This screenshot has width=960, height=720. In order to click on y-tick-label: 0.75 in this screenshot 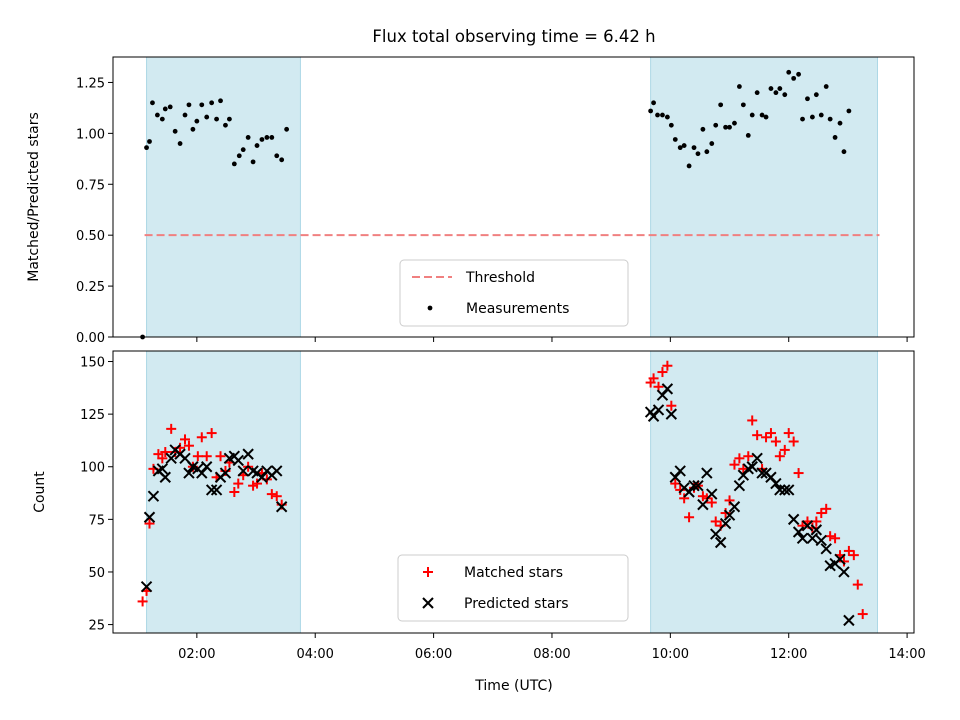, I will do `click(90, 185)`.